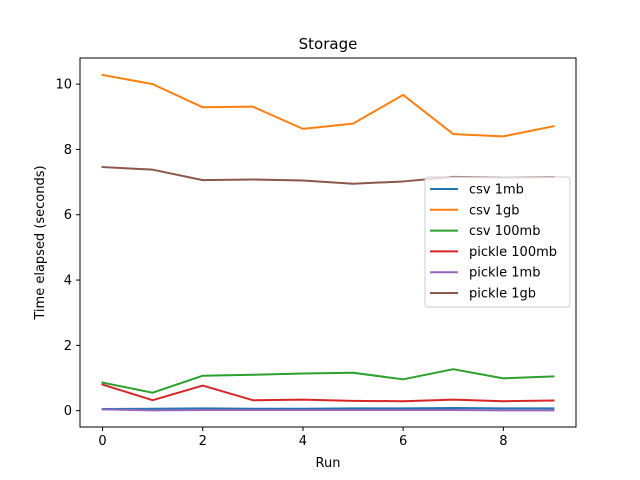 The width and height of the screenshot is (640, 480). I want to click on y-tick-label: 2, so click(68, 346).